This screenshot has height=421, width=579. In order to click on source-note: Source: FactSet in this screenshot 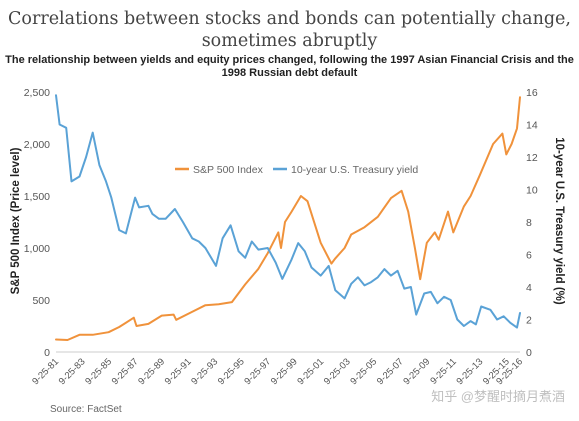, I will do `click(86, 409)`.